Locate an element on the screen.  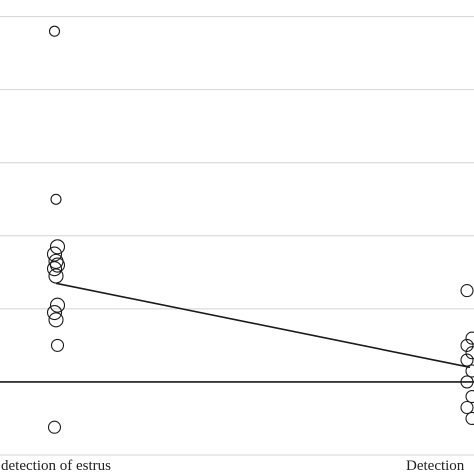
x-tick-labels: detection of estrus Detection is located at coordinates (233, 466).